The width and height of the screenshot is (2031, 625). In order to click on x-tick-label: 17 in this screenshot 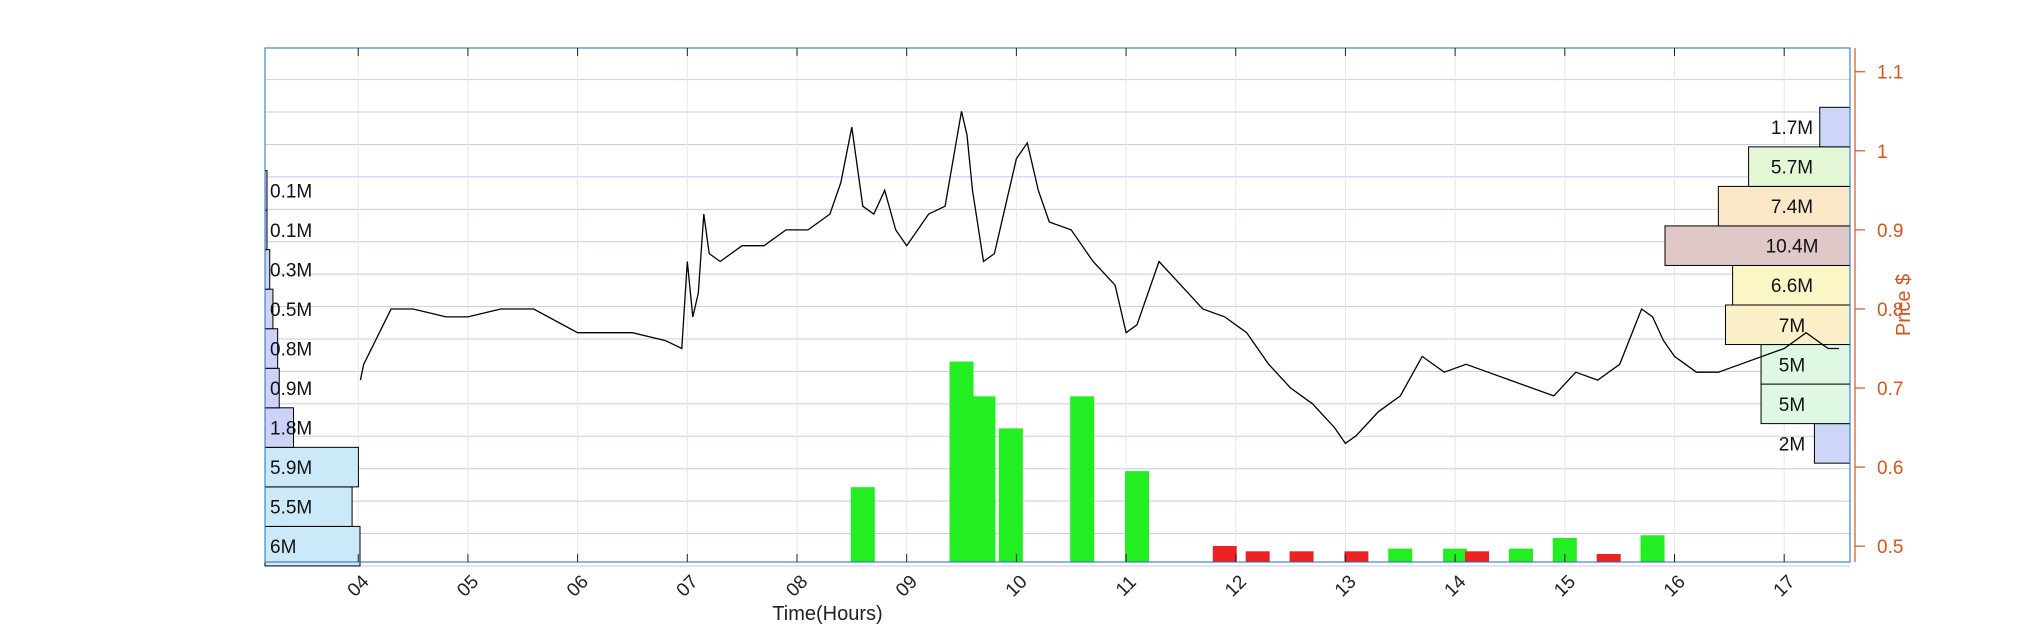, I will do `click(1785, 586)`.